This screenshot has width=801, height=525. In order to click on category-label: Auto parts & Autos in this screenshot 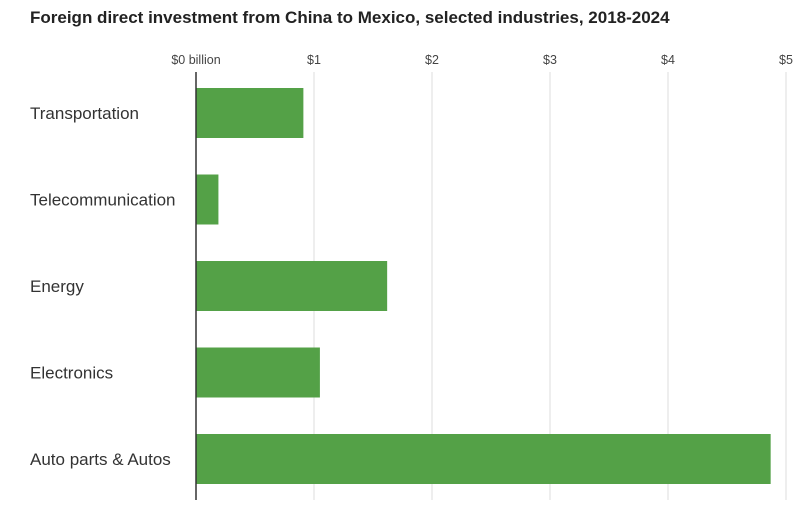, I will do `click(100, 459)`.